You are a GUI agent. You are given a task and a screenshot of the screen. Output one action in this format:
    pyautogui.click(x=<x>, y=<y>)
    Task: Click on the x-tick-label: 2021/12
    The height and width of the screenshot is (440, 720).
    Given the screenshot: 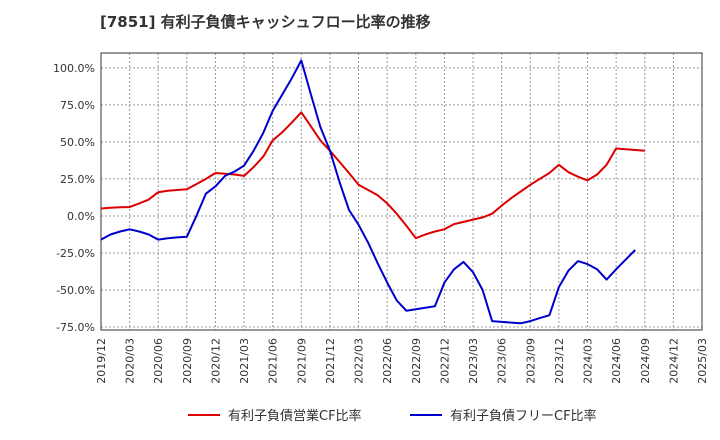 What is the action you would take?
    pyautogui.click(x=330, y=361)
    